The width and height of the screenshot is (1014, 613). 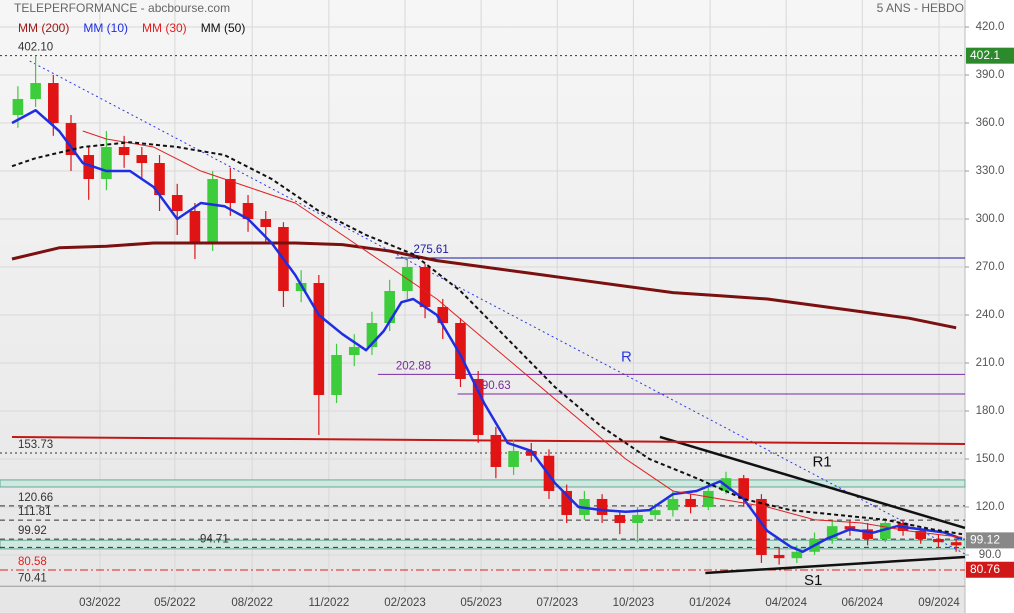 I want to click on level-label: 111.81, so click(x=34, y=512).